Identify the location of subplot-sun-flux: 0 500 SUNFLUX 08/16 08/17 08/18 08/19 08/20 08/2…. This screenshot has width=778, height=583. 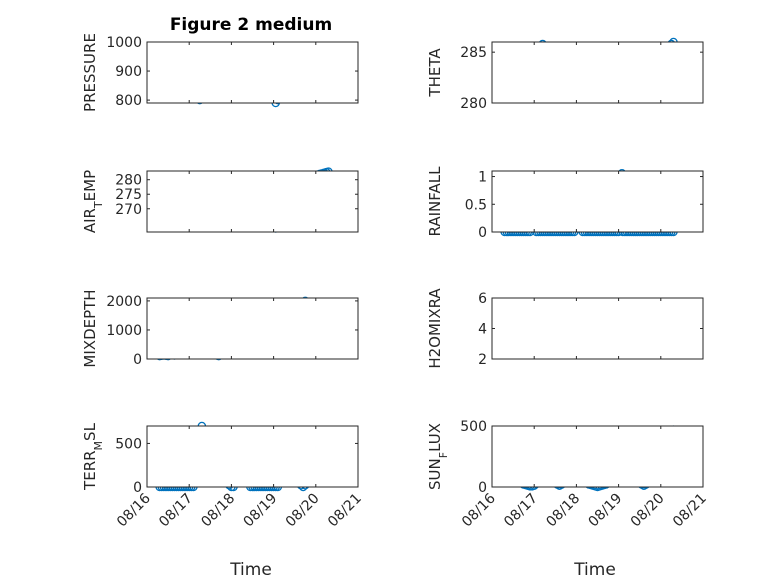
(568, 474).